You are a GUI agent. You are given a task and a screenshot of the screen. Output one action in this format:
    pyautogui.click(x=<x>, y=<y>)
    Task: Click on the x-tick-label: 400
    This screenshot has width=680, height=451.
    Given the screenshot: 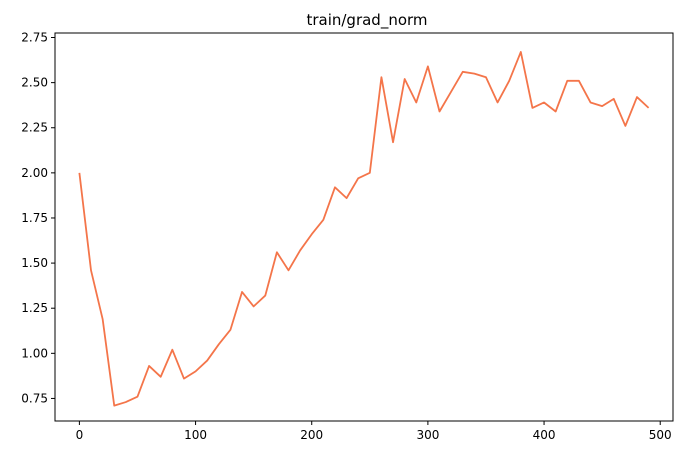 What is the action you would take?
    pyautogui.click(x=544, y=435)
    